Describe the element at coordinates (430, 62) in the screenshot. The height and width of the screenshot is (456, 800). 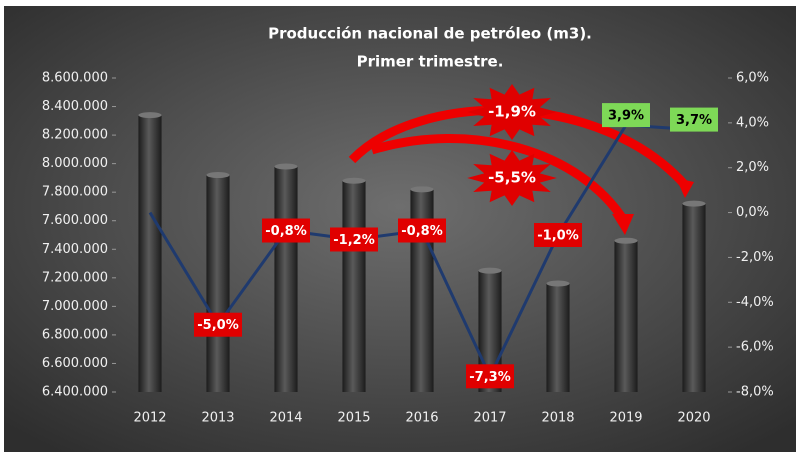
I see `chart-subtitle: Primer trimestre.` at that location.